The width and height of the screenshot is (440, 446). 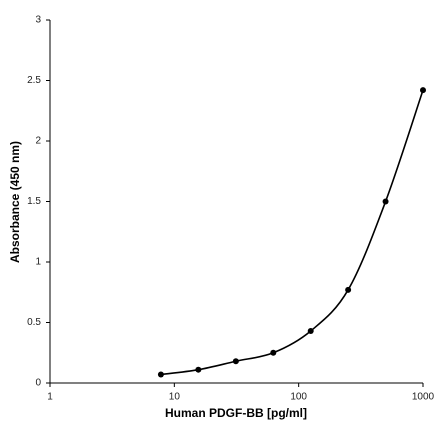 What do you see at coordinates (15, 202) in the screenshot?
I see `y-axis-title: Absorbance (450 nm)` at bounding box center [15, 202].